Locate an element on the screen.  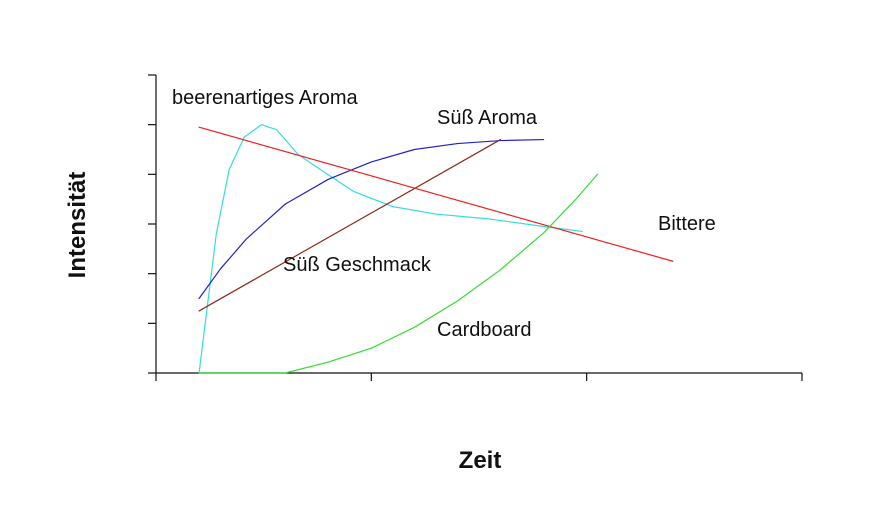
y-axis-title: Intensität is located at coordinates (77, 225).